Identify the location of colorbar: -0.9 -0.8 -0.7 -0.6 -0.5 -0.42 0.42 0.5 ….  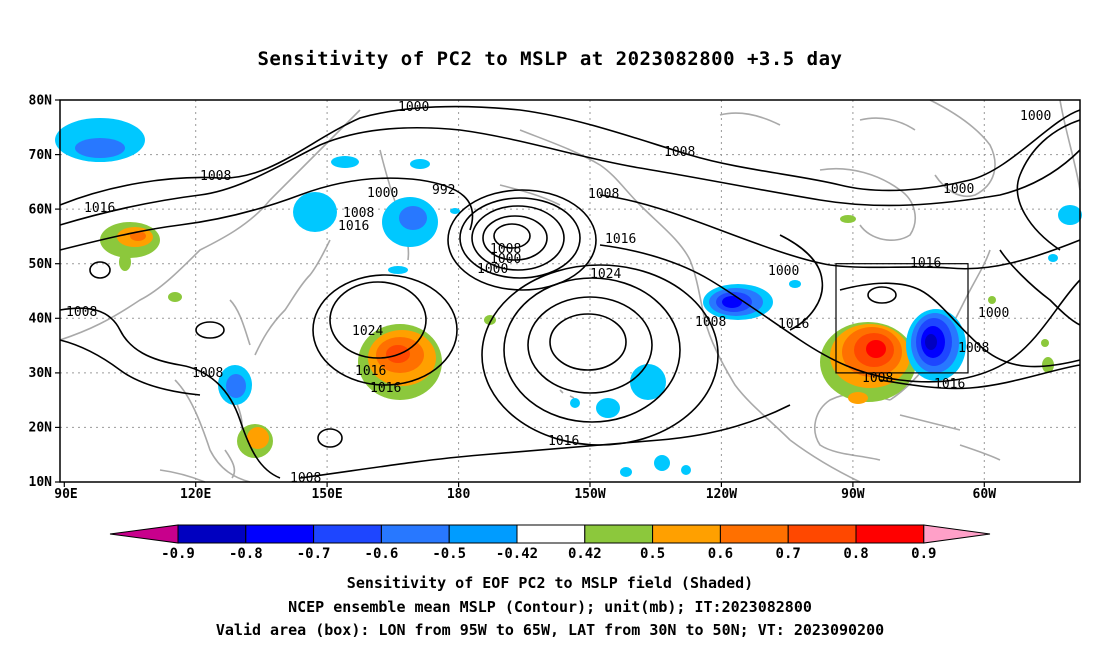
(550, 543).